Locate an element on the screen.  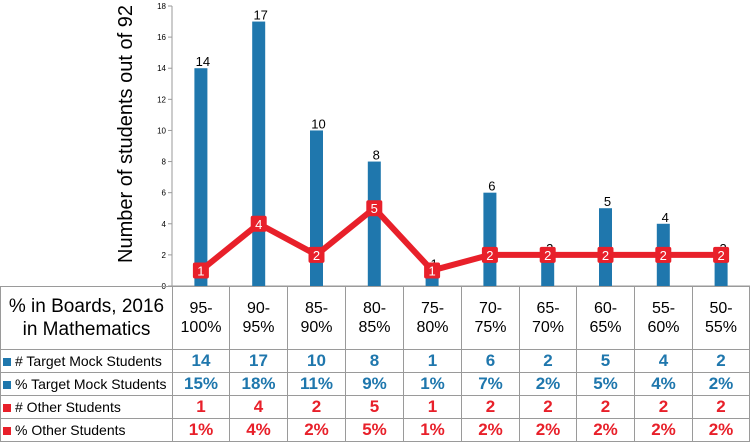
series-line is located at coordinates (460, 239).